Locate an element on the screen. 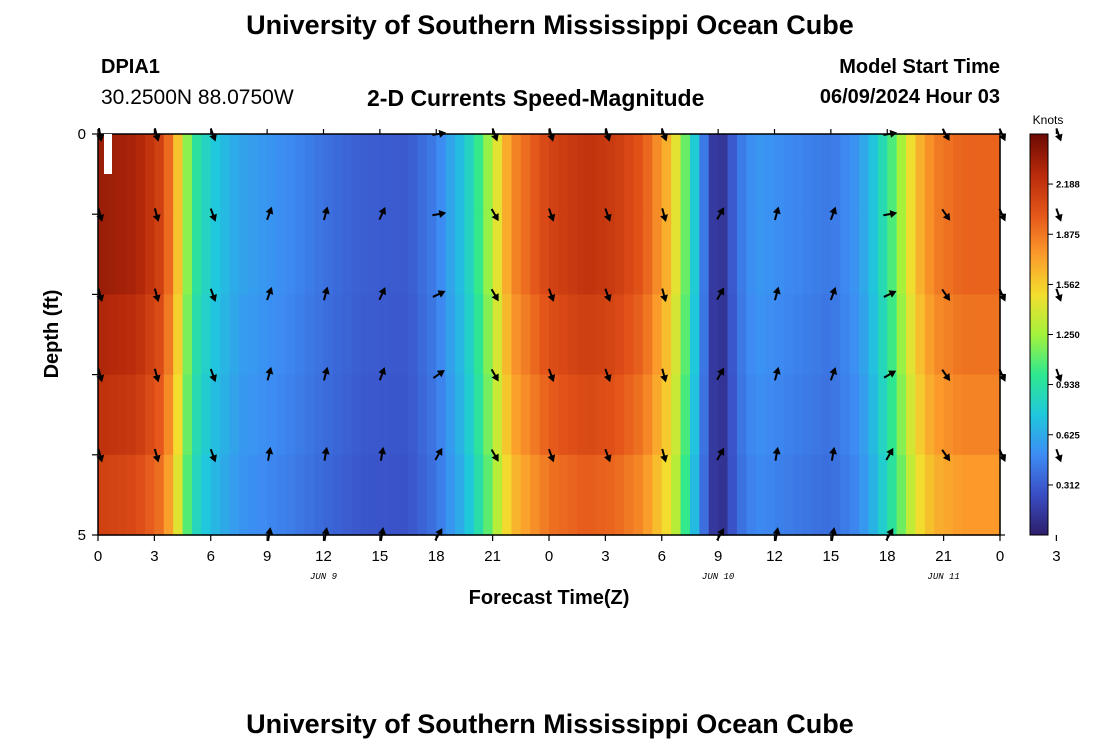 This screenshot has height=750, width=1100. x-tick-label: 6 is located at coordinates (662, 556).